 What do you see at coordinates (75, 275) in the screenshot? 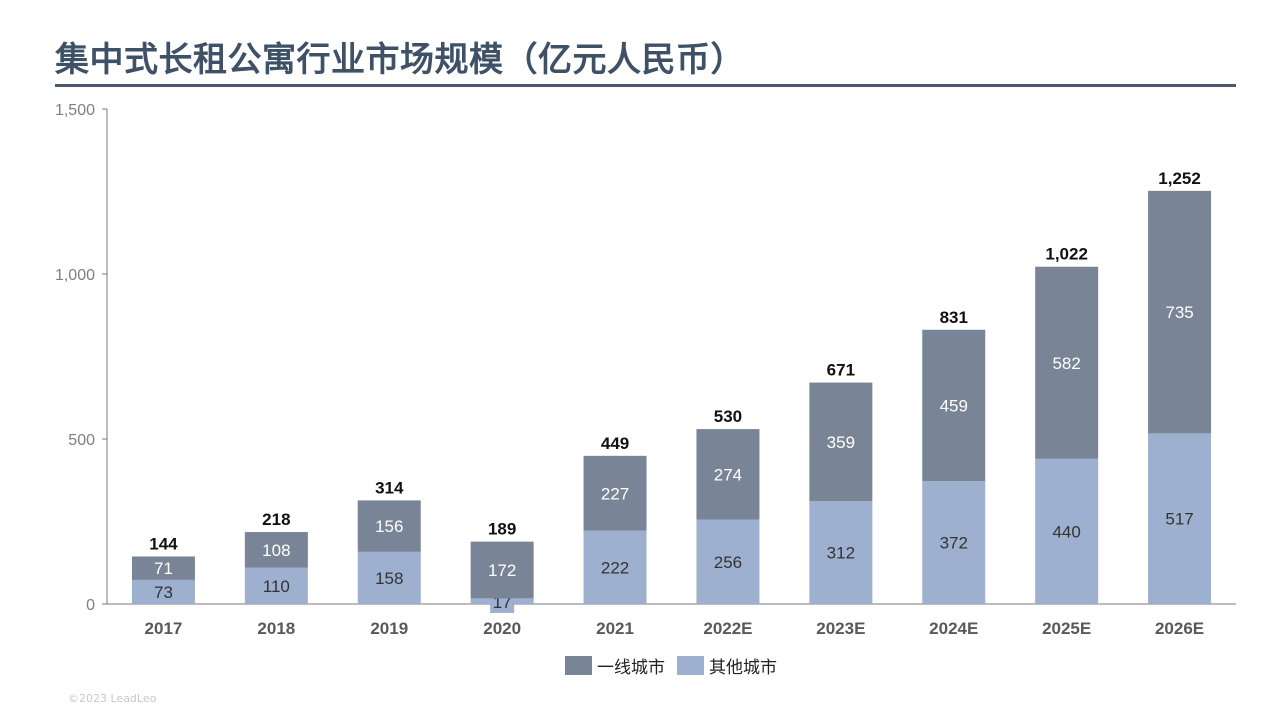
I see `y-tick-label: 1,000` at bounding box center [75, 275].